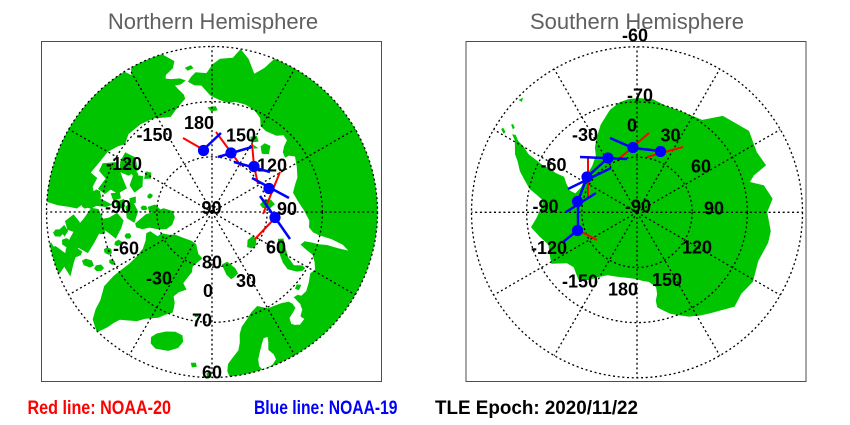 The image size is (850, 425). Describe the element at coordinates (212, 263) in the screenshot. I see `svg-text: 80` at that location.